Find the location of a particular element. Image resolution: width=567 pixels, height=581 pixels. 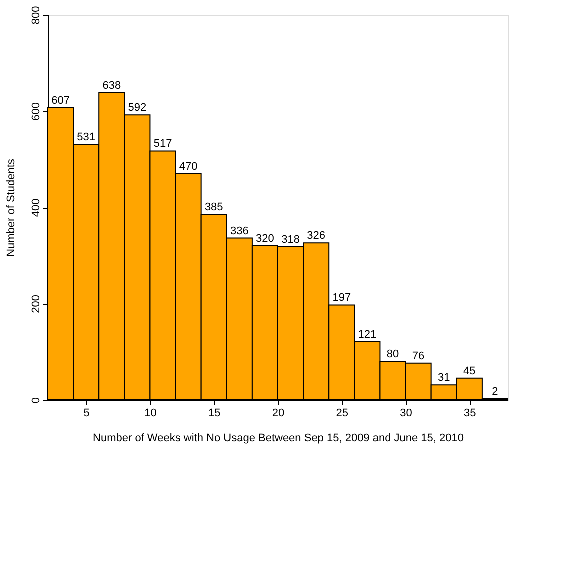

x-tick-label: 15 is located at coordinates (214, 414).